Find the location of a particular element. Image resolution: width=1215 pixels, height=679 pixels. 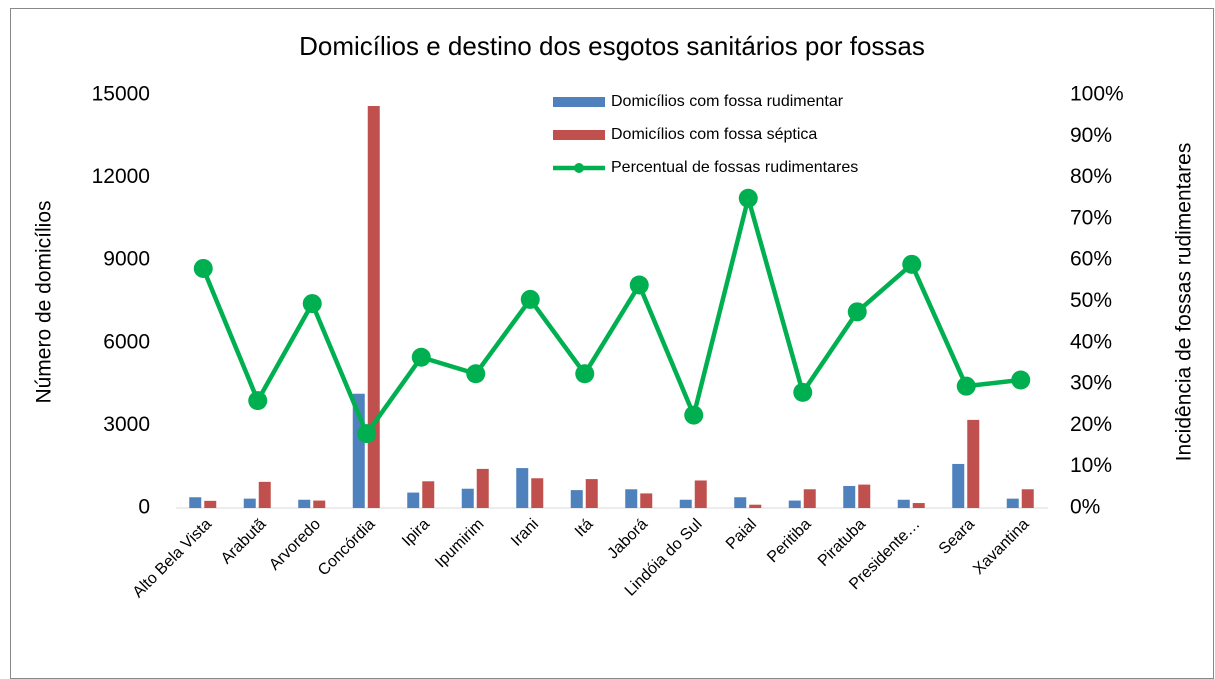

y2-tick-label: 20% is located at coordinates (1091, 424).